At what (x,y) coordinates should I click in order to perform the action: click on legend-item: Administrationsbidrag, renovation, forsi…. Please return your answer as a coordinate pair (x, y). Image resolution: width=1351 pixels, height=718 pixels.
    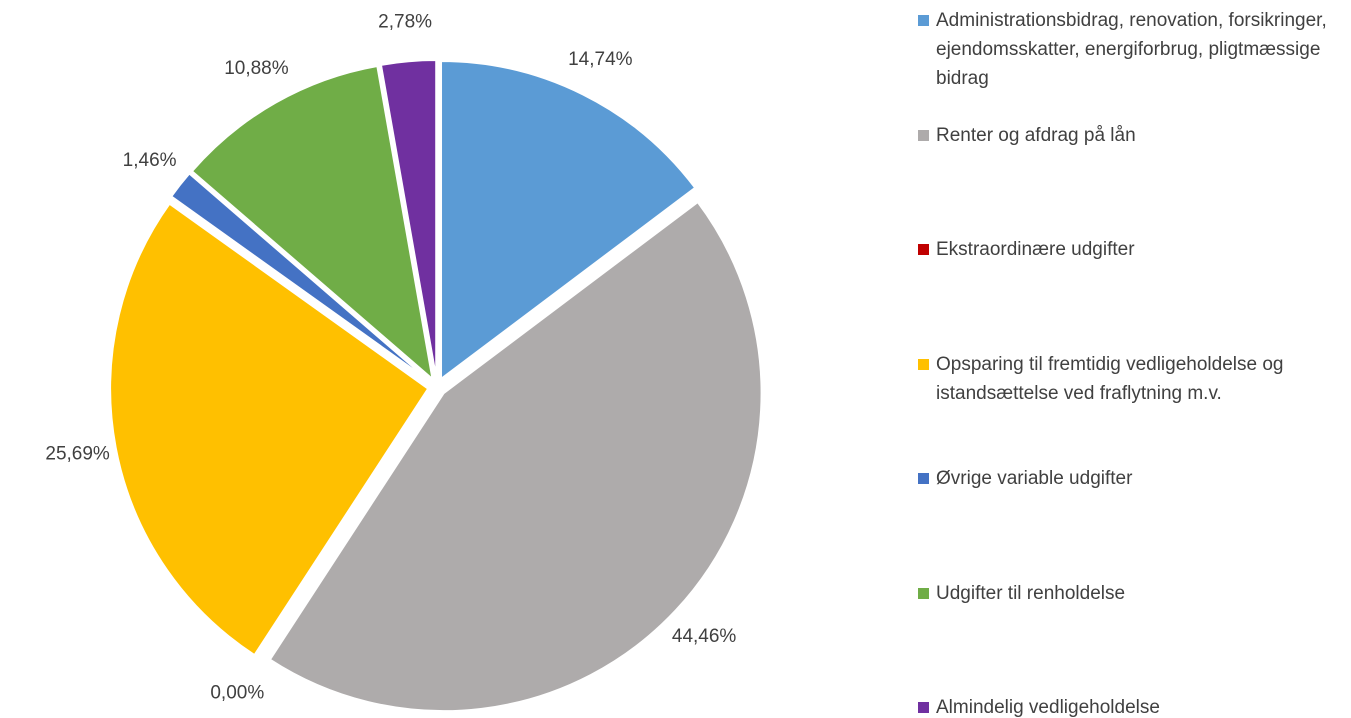
    Looking at the image, I should click on (1128, 49).